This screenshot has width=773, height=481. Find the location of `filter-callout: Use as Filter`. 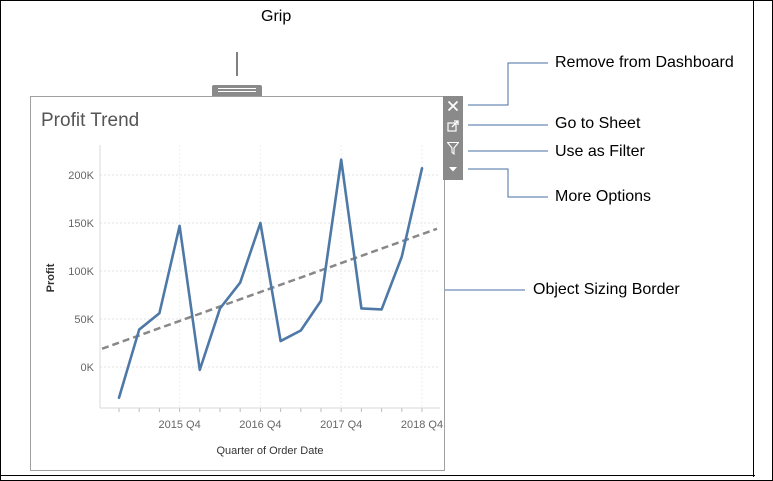

filter-callout: Use as Filter is located at coordinates (600, 151).